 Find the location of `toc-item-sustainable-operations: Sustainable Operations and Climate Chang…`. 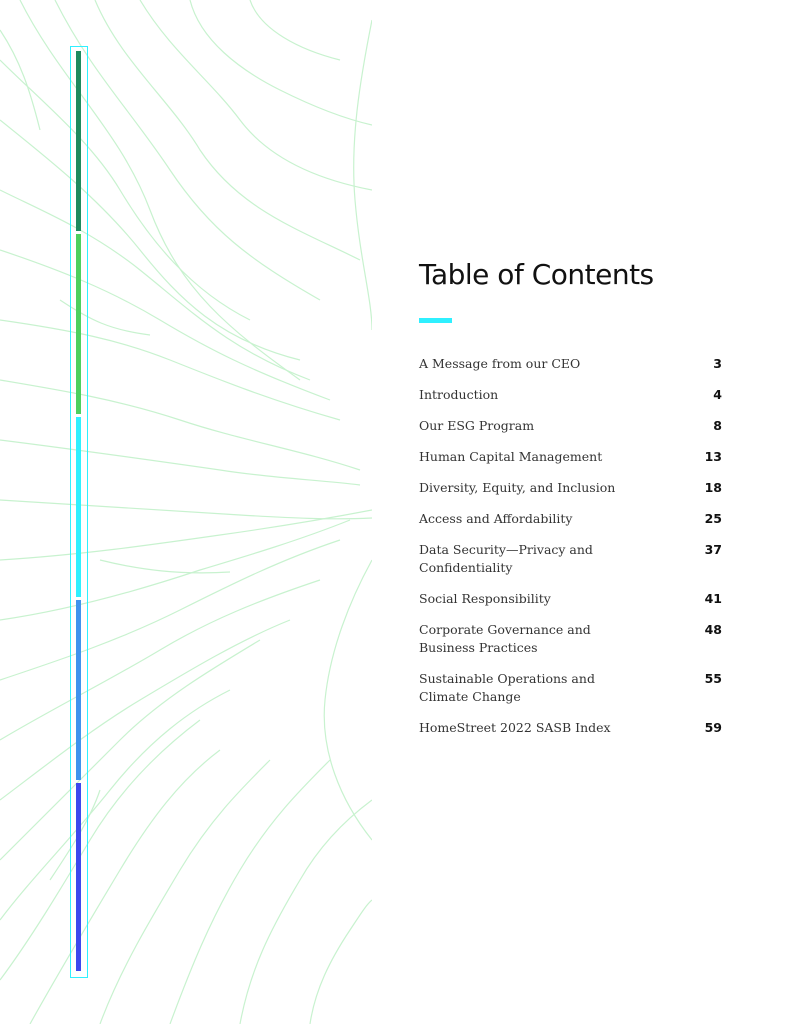

toc-item-sustainable-operations: Sustainable Operations and Climate Chang… is located at coordinates (570, 688).